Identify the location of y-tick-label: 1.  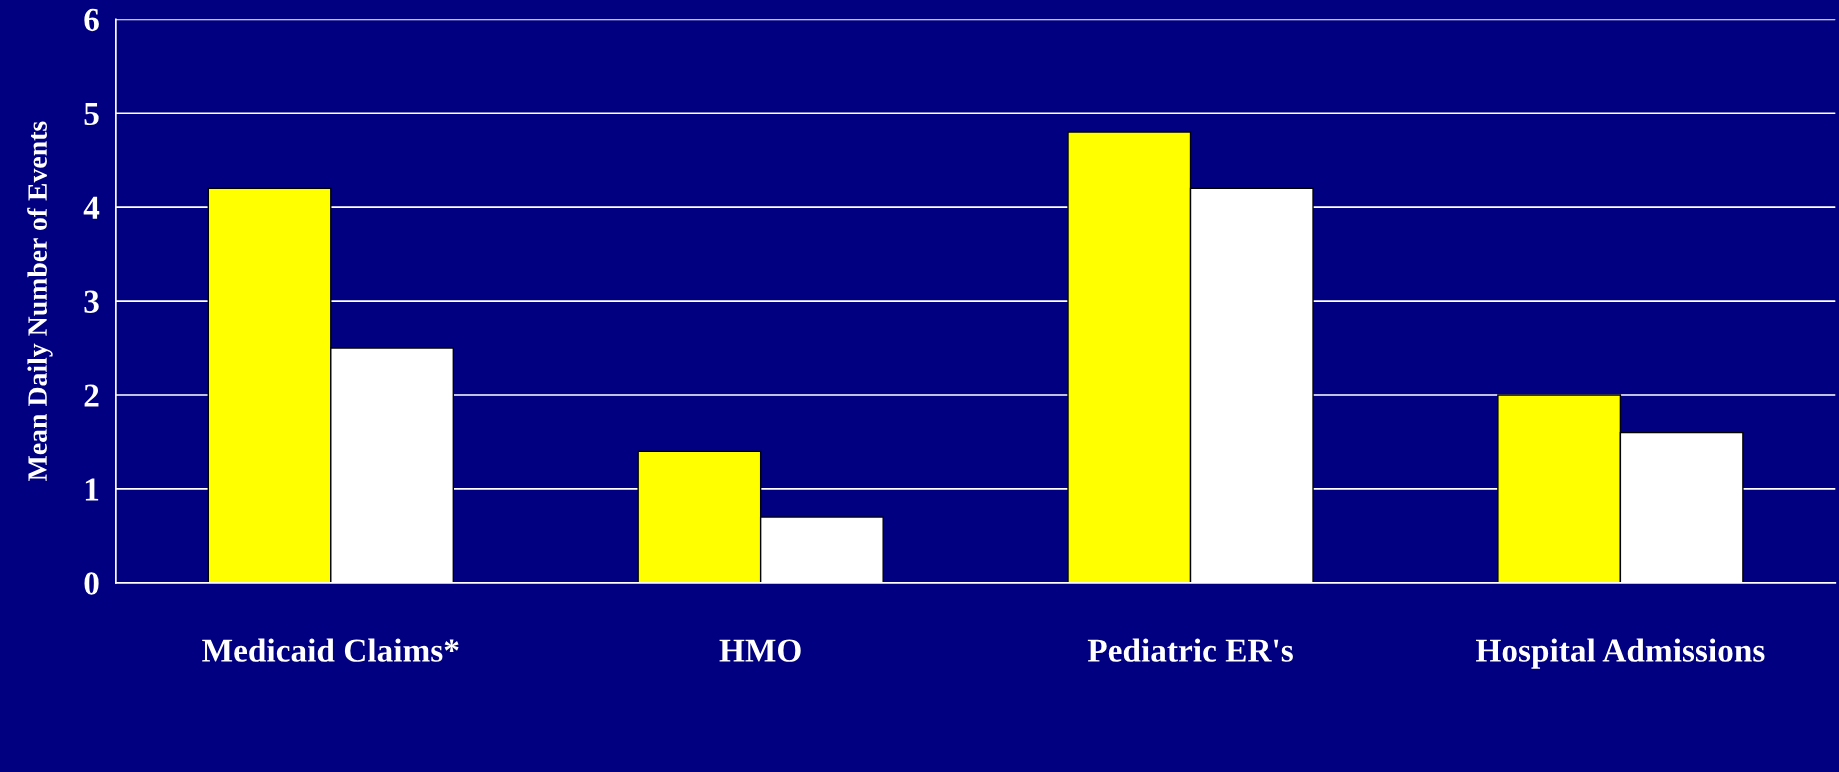
(92, 489).